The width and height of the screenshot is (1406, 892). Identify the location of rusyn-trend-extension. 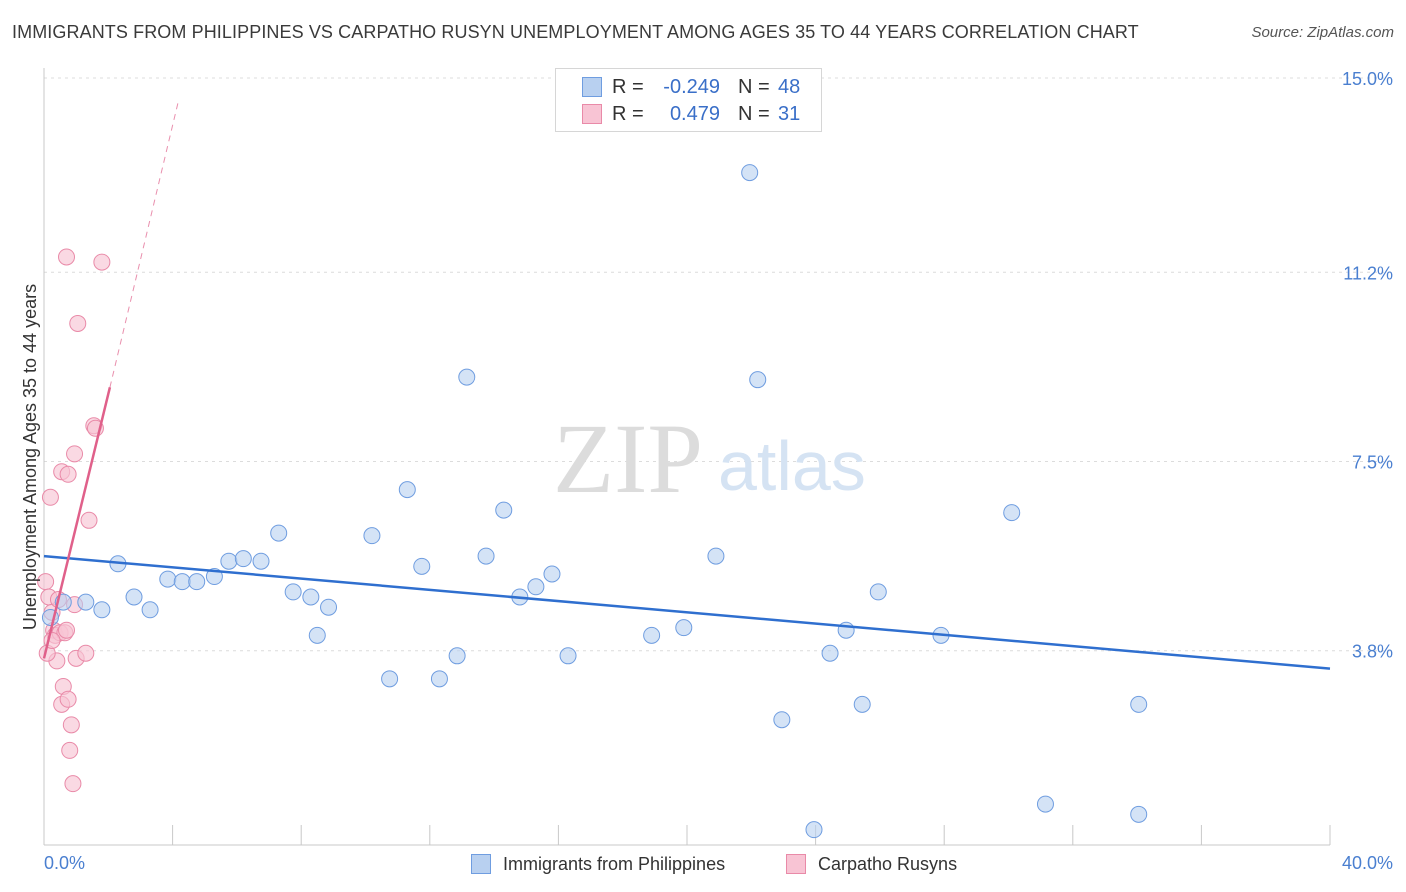
(144, 243).